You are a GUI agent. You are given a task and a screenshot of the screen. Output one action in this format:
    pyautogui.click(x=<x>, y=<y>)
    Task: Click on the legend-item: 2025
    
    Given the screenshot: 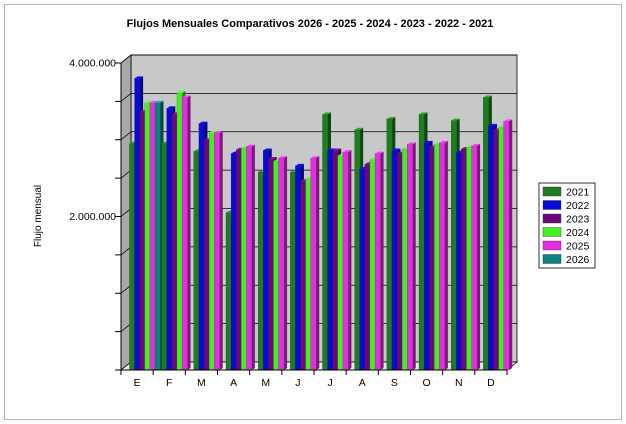 What is the action you would take?
    pyautogui.click(x=566, y=246)
    